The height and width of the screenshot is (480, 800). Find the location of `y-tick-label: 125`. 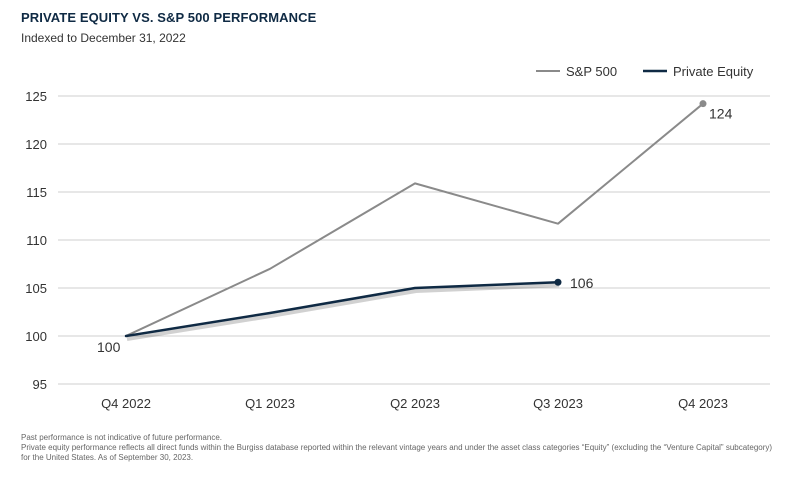

y-tick-label: 125 is located at coordinates (36, 96).